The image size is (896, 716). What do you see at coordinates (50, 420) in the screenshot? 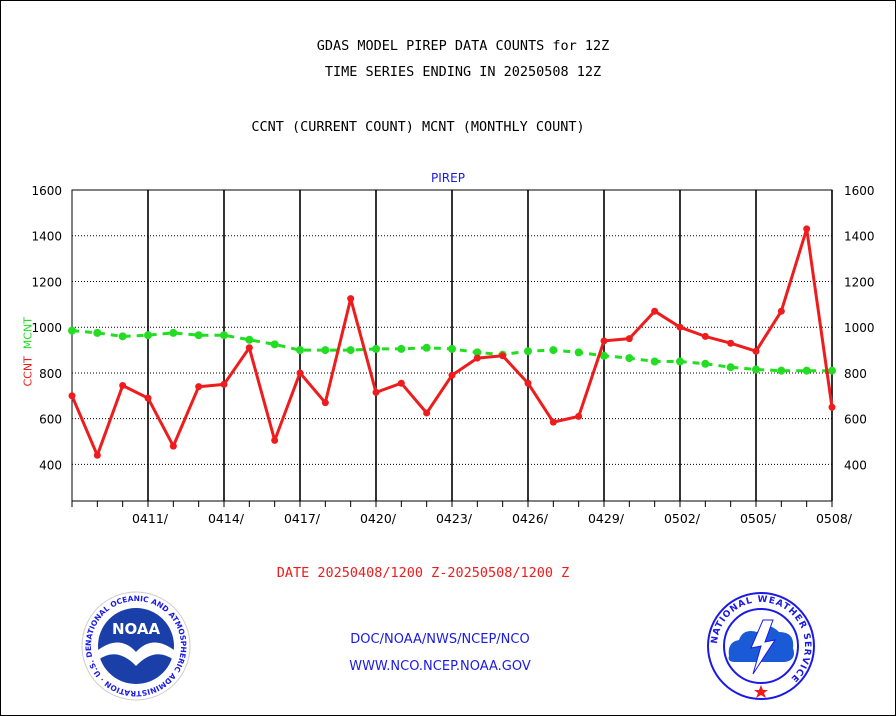
I see `y-tick-label-left: 600` at bounding box center [50, 420].